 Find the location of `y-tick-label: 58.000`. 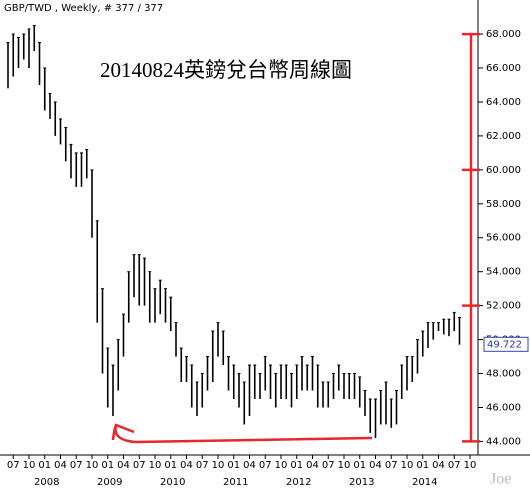

y-tick-label: 58.000 is located at coordinates (503, 204).